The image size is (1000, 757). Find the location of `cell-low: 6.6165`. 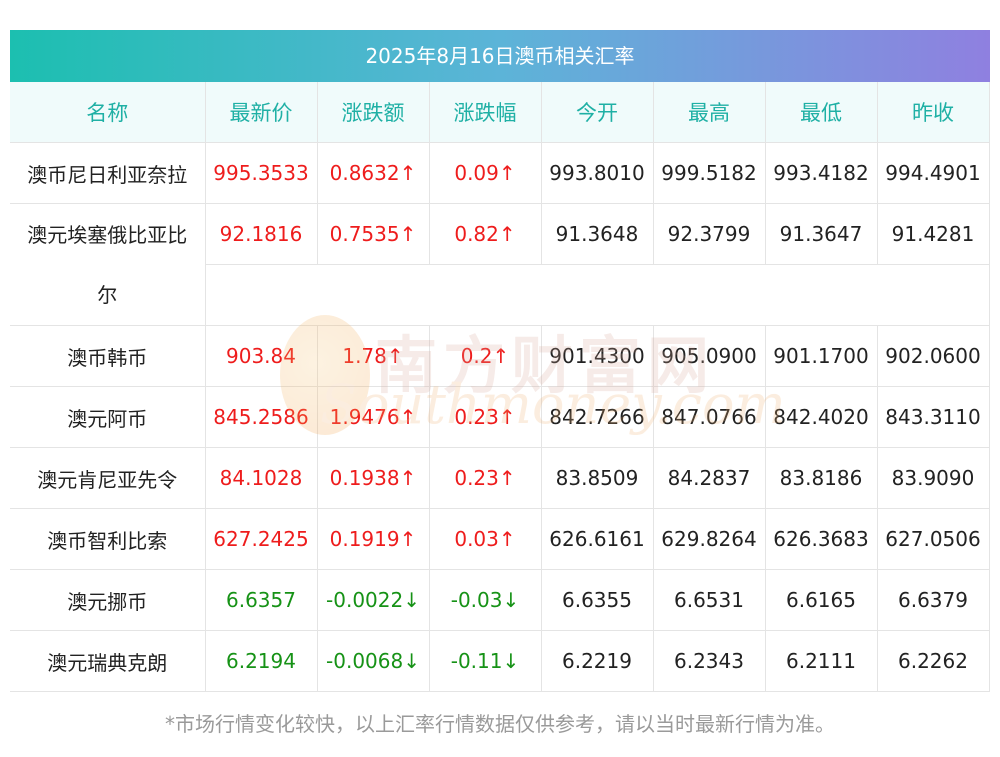

cell-low: 6.6165 is located at coordinates (821, 600).